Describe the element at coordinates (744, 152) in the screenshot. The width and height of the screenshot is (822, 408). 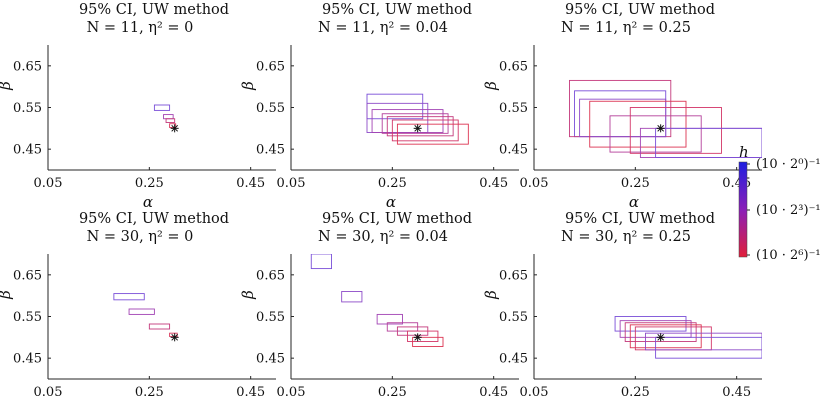
I see `colorbar-label: h` at that location.